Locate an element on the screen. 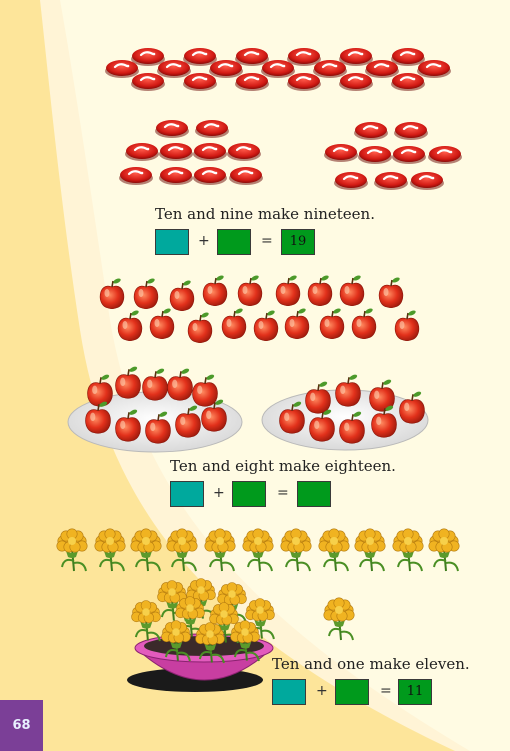 This screenshot has width=510, height=751. exercise-2-answer-box is located at coordinates (314, 494).